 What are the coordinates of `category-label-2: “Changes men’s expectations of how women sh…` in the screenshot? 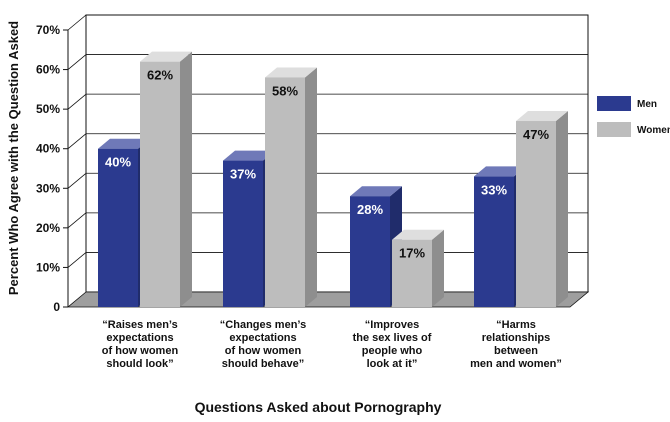 It's located at (263, 344).